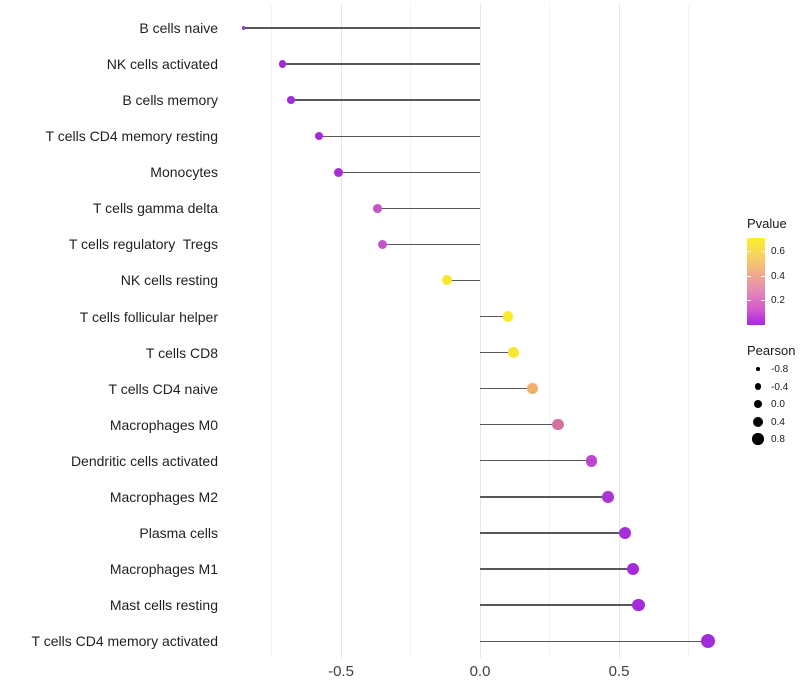 This screenshot has height=700, width=800. What do you see at coordinates (170, 100) in the screenshot?
I see `category-label: B cells memory` at bounding box center [170, 100].